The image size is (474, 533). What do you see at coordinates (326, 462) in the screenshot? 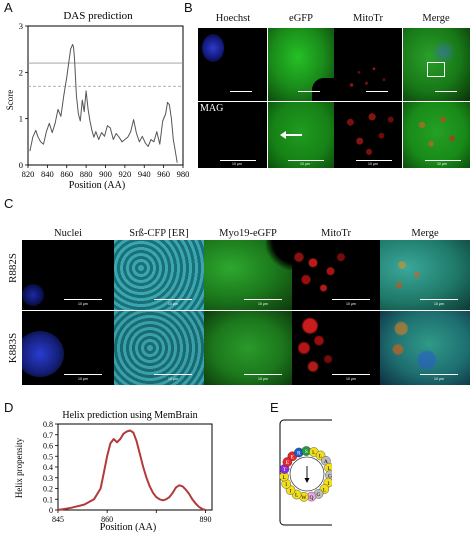
I see `residue-letter: A` at bounding box center [326, 462].